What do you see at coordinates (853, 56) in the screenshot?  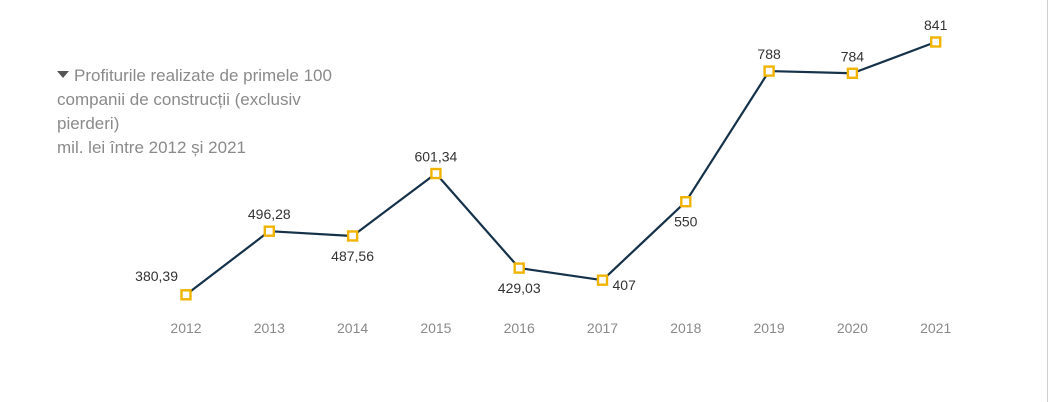 I see `data-label-2020: 784` at bounding box center [853, 56].